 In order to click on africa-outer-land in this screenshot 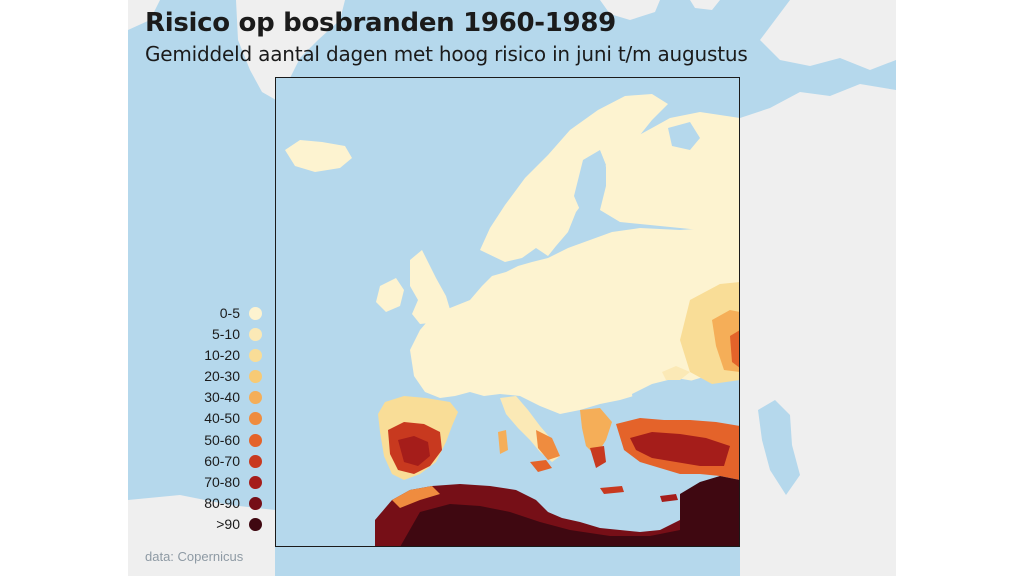, I will do `click(201, 535)`.